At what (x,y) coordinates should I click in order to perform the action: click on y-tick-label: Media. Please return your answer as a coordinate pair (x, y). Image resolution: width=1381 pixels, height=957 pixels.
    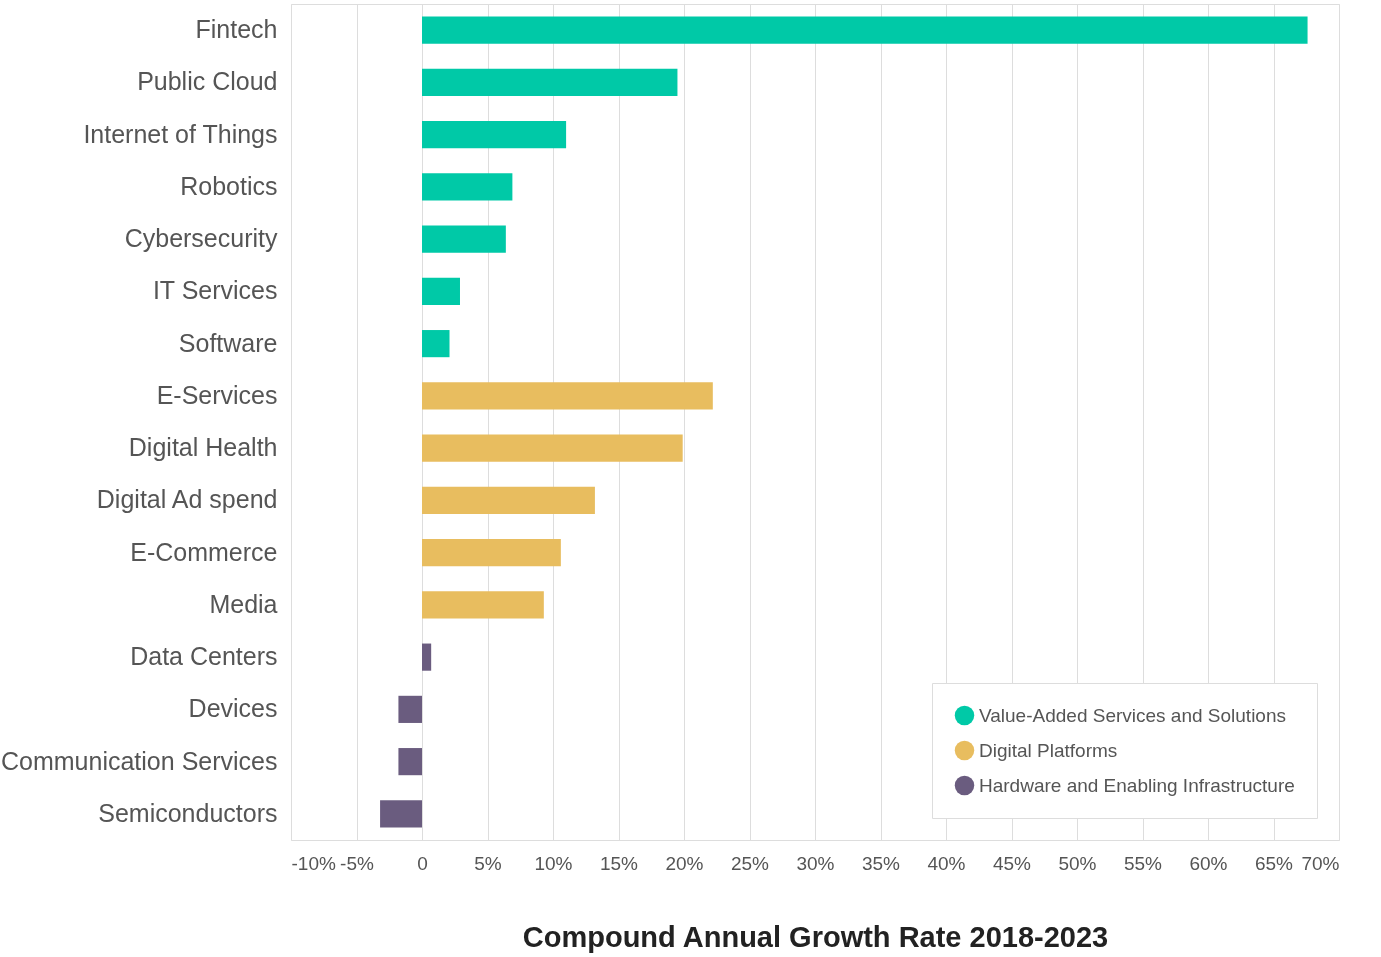
    Looking at the image, I should click on (243, 603).